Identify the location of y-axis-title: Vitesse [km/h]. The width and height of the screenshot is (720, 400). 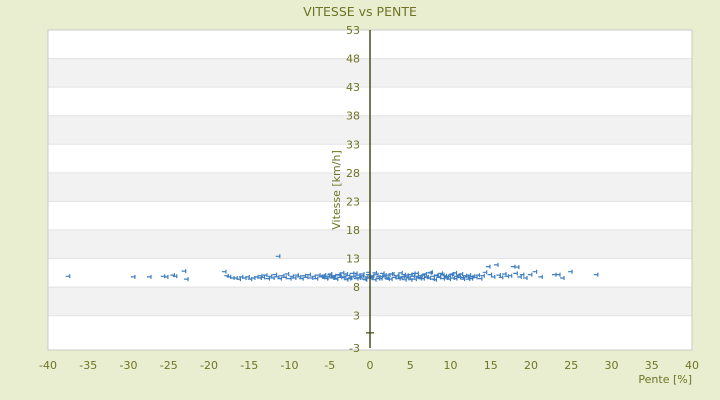
(336, 190).